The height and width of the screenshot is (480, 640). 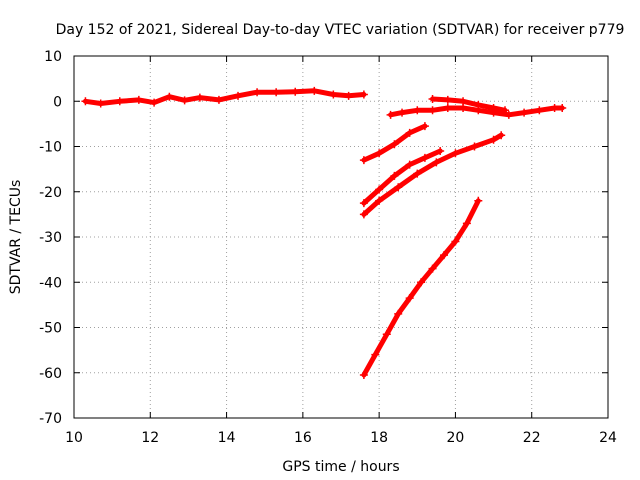 I want to click on x-tick-label: 22, so click(x=532, y=438).